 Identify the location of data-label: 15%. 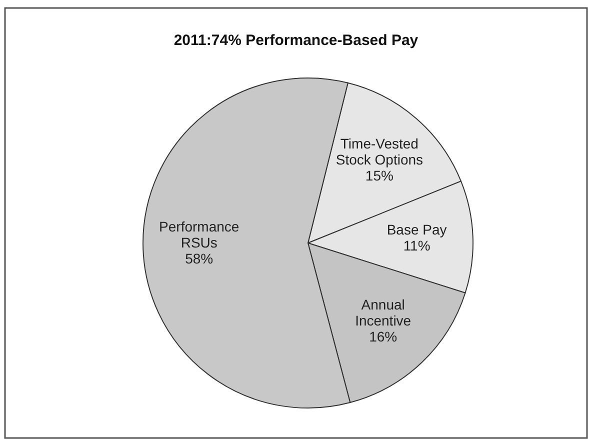
(379, 176).